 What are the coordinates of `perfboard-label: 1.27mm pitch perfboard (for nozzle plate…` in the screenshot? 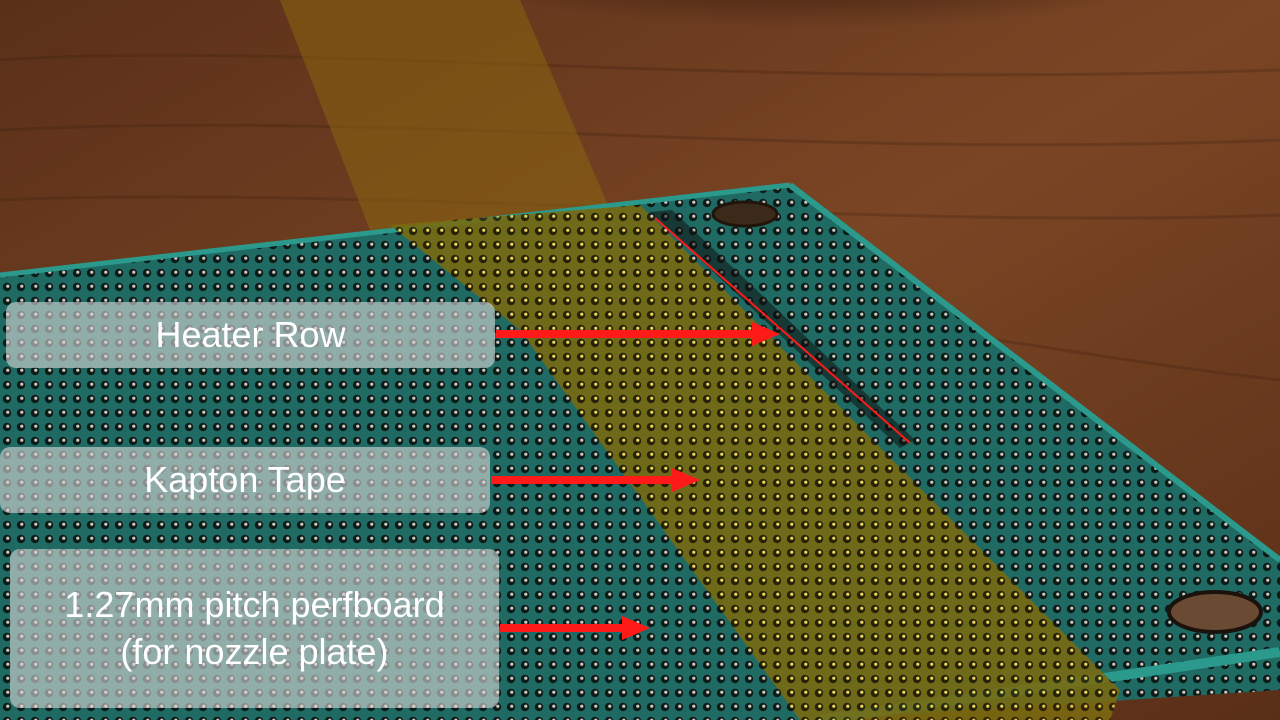 It's located at (254, 628).